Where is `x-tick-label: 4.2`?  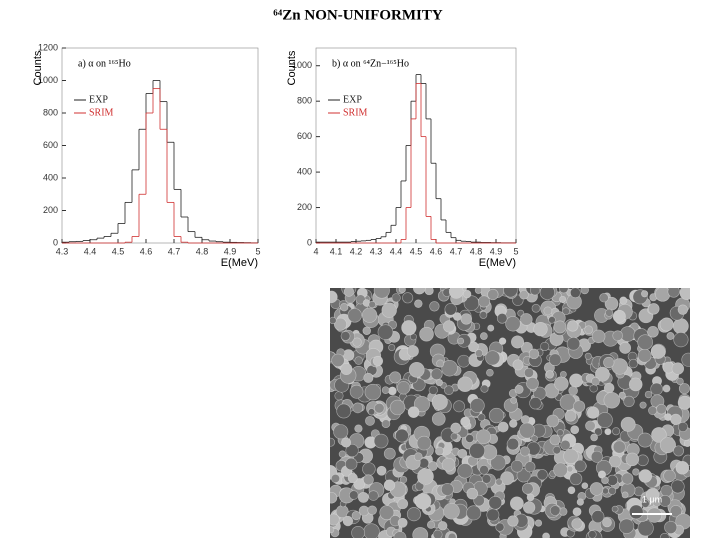 x-tick-label: 4.2 is located at coordinates (356, 251).